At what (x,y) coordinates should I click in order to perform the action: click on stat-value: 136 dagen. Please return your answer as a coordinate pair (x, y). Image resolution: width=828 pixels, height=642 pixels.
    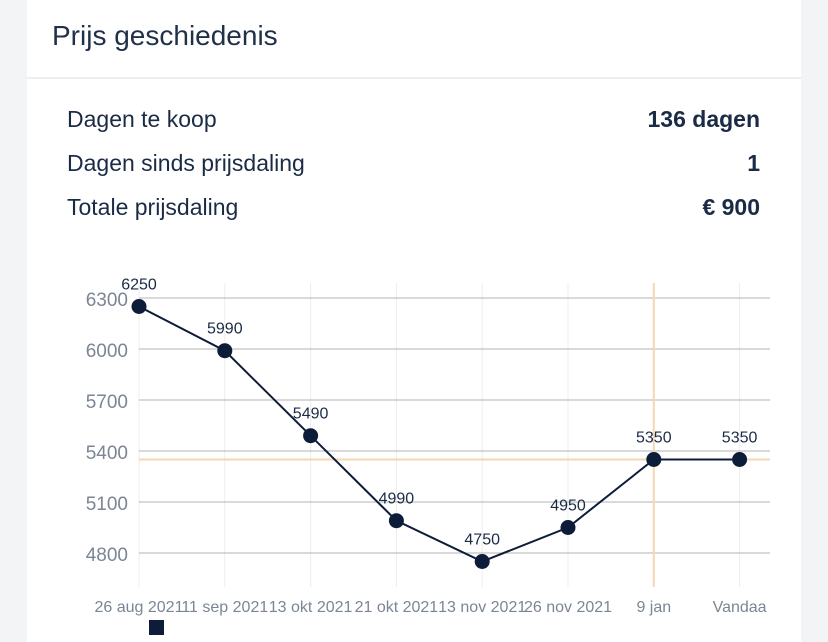
    Looking at the image, I should click on (704, 119).